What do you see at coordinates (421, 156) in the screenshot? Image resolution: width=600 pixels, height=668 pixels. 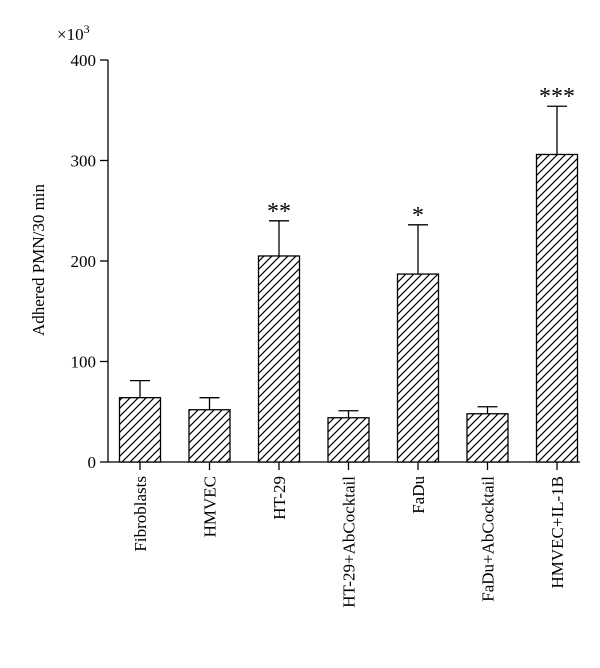 I see `significance-marks: ** ****` at bounding box center [421, 156].